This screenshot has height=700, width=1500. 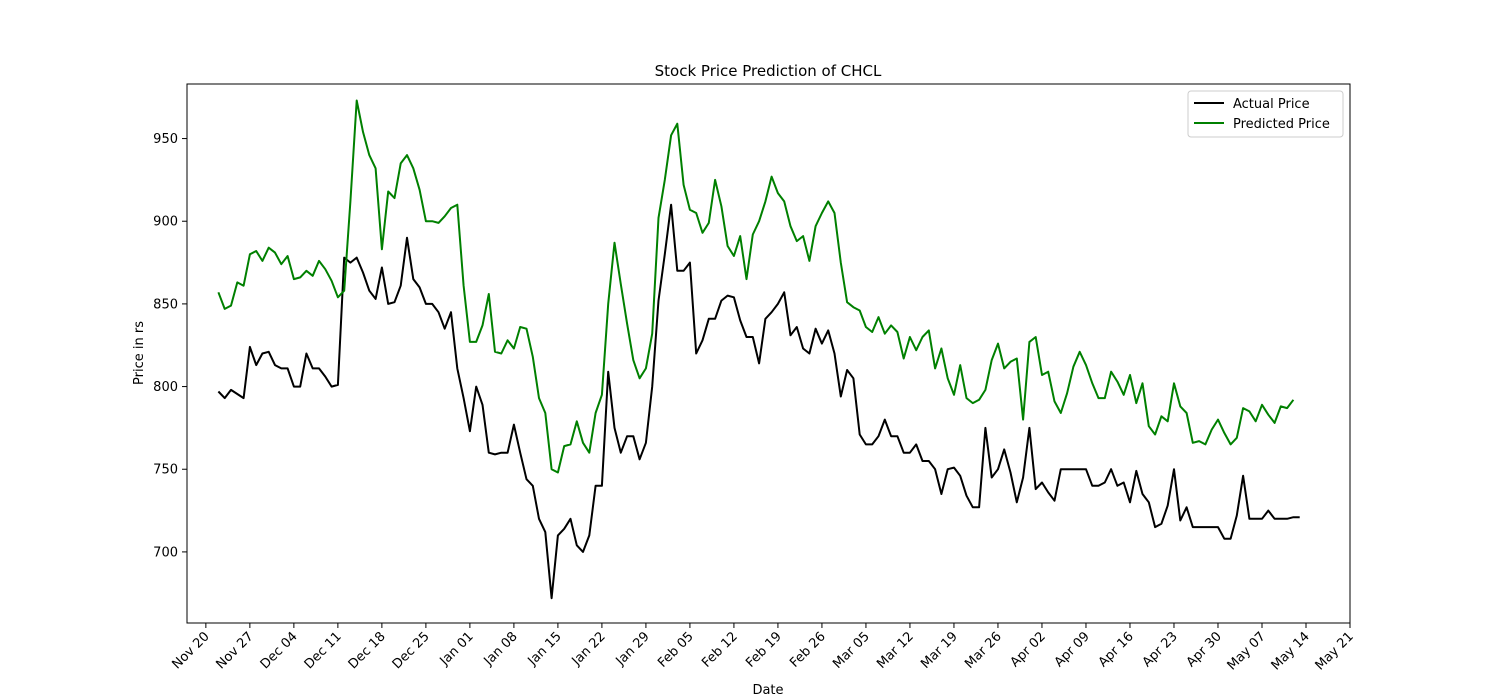 I want to click on y-tick-label: 950, so click(x=165, y=139).